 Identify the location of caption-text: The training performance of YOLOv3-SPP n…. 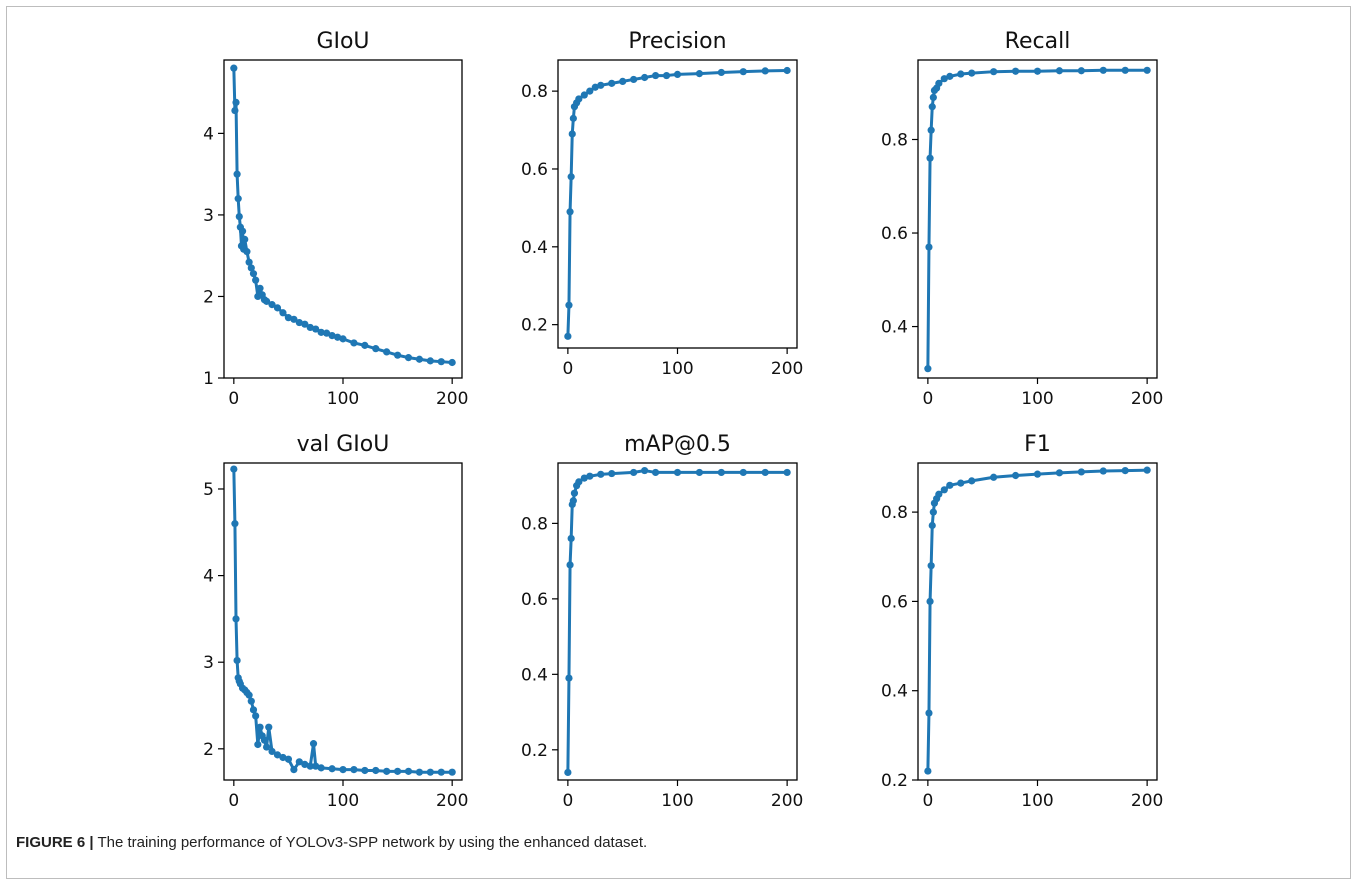
(372, 842).